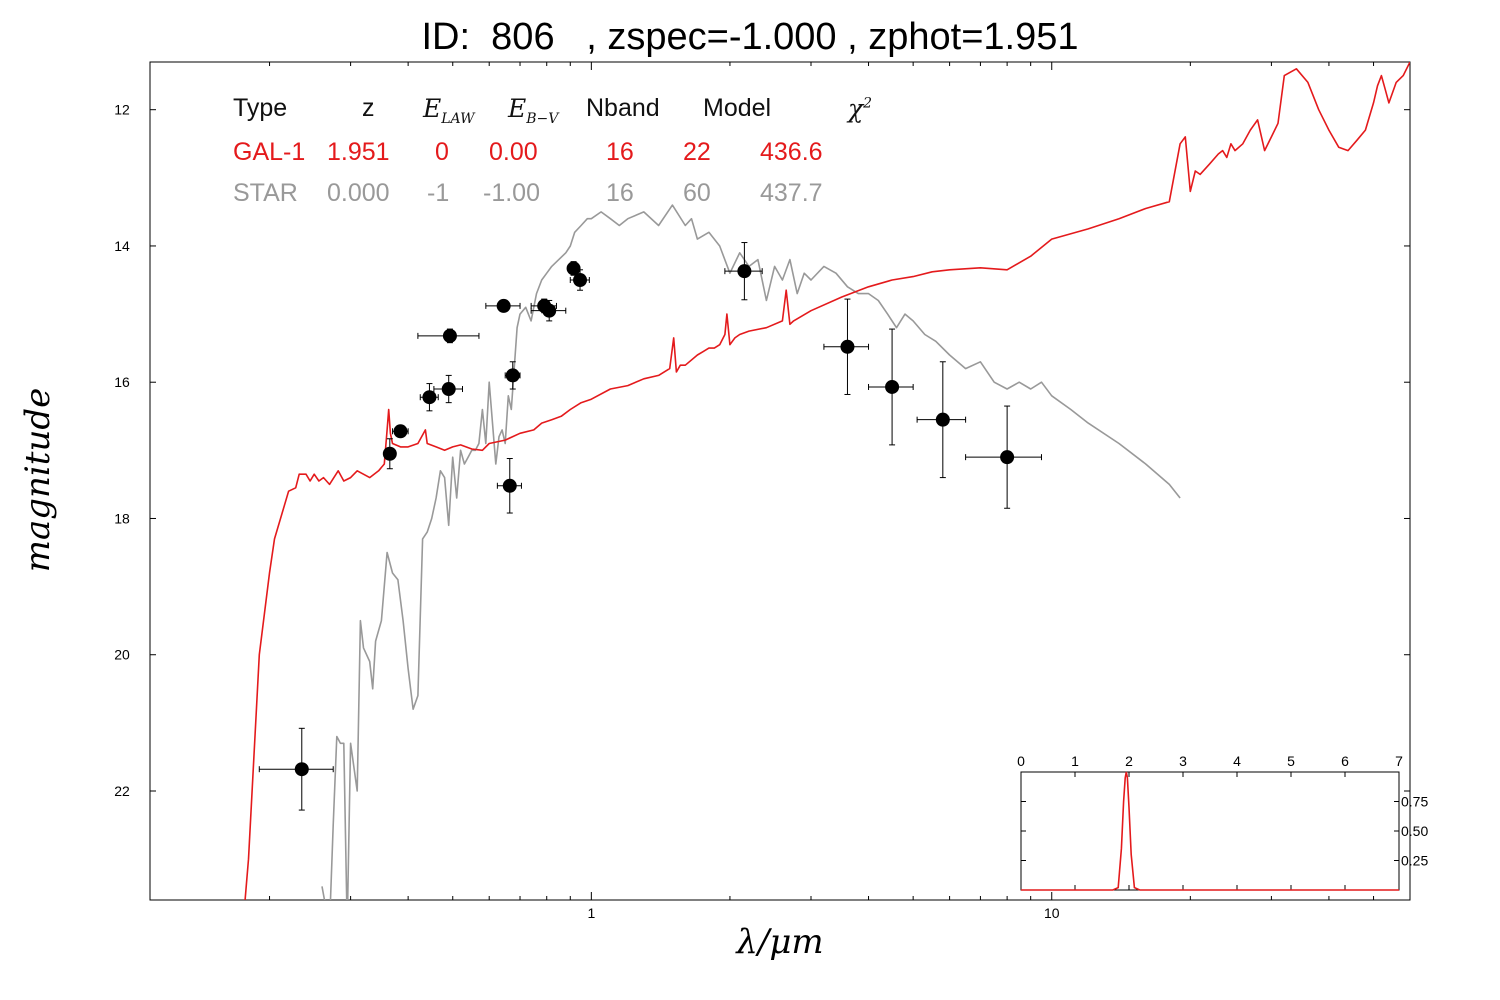  What do you see at coordinates (620, 193) in the screenshot?
I see `legend-star-nband: 16` at bounding box center [620, 193].